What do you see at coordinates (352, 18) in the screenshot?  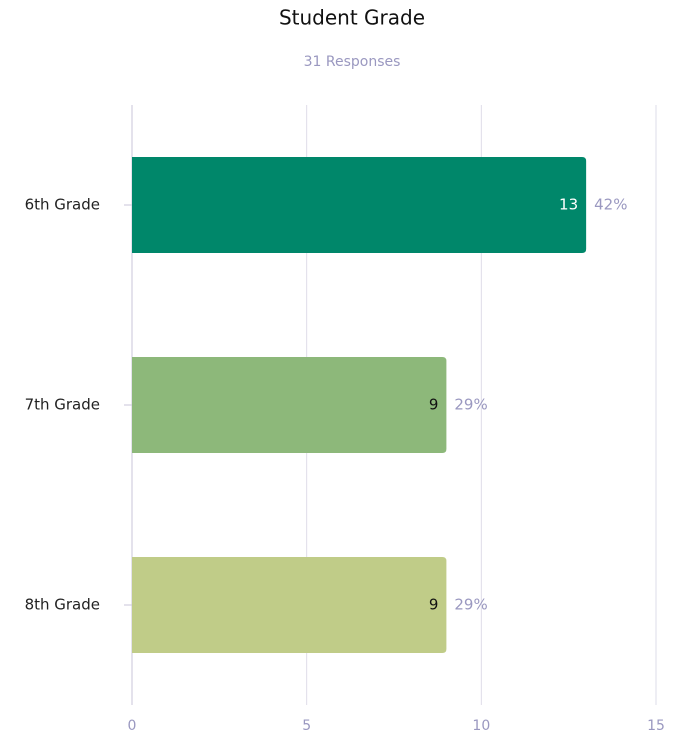 I see `chart-title: Student Grade` at bounding box center [352, 18].